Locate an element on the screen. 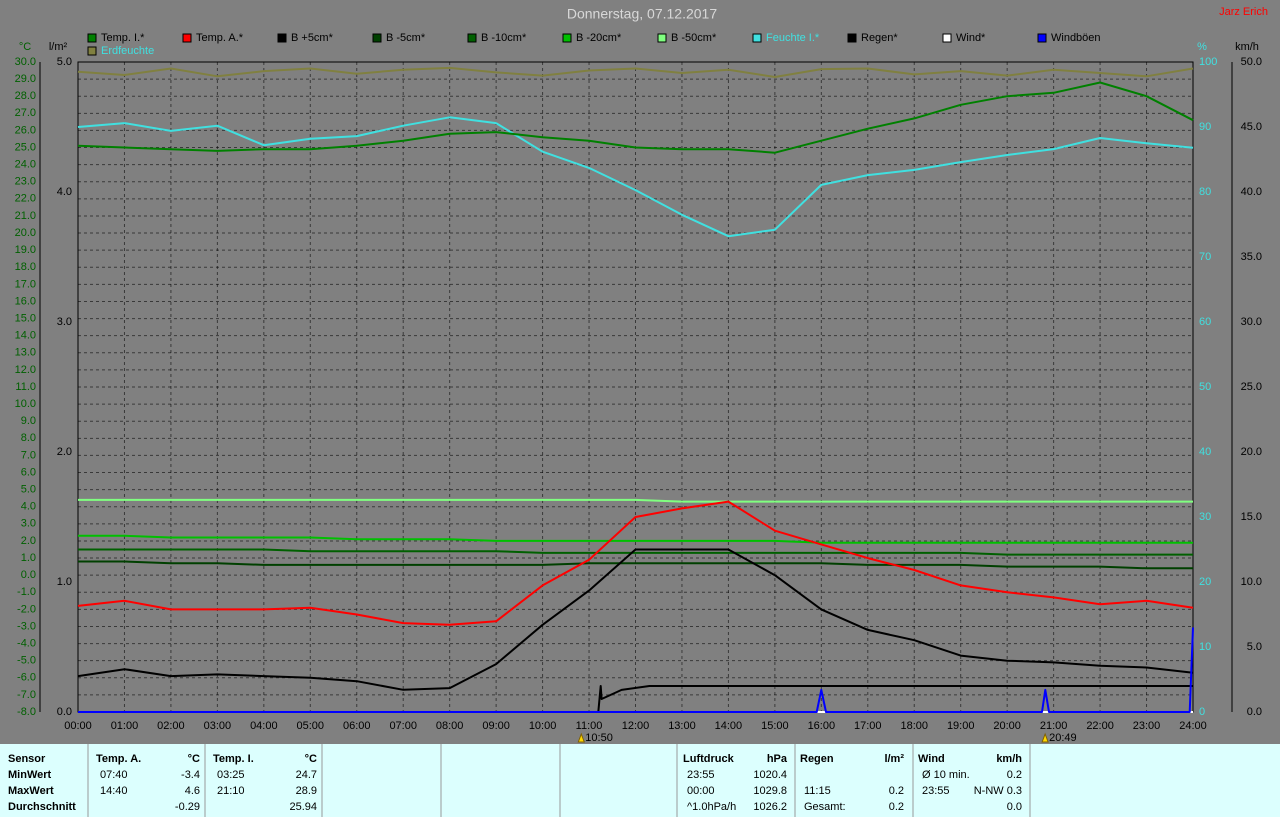  x-tick-label: 05:00 is located at coordinates (311, 726).